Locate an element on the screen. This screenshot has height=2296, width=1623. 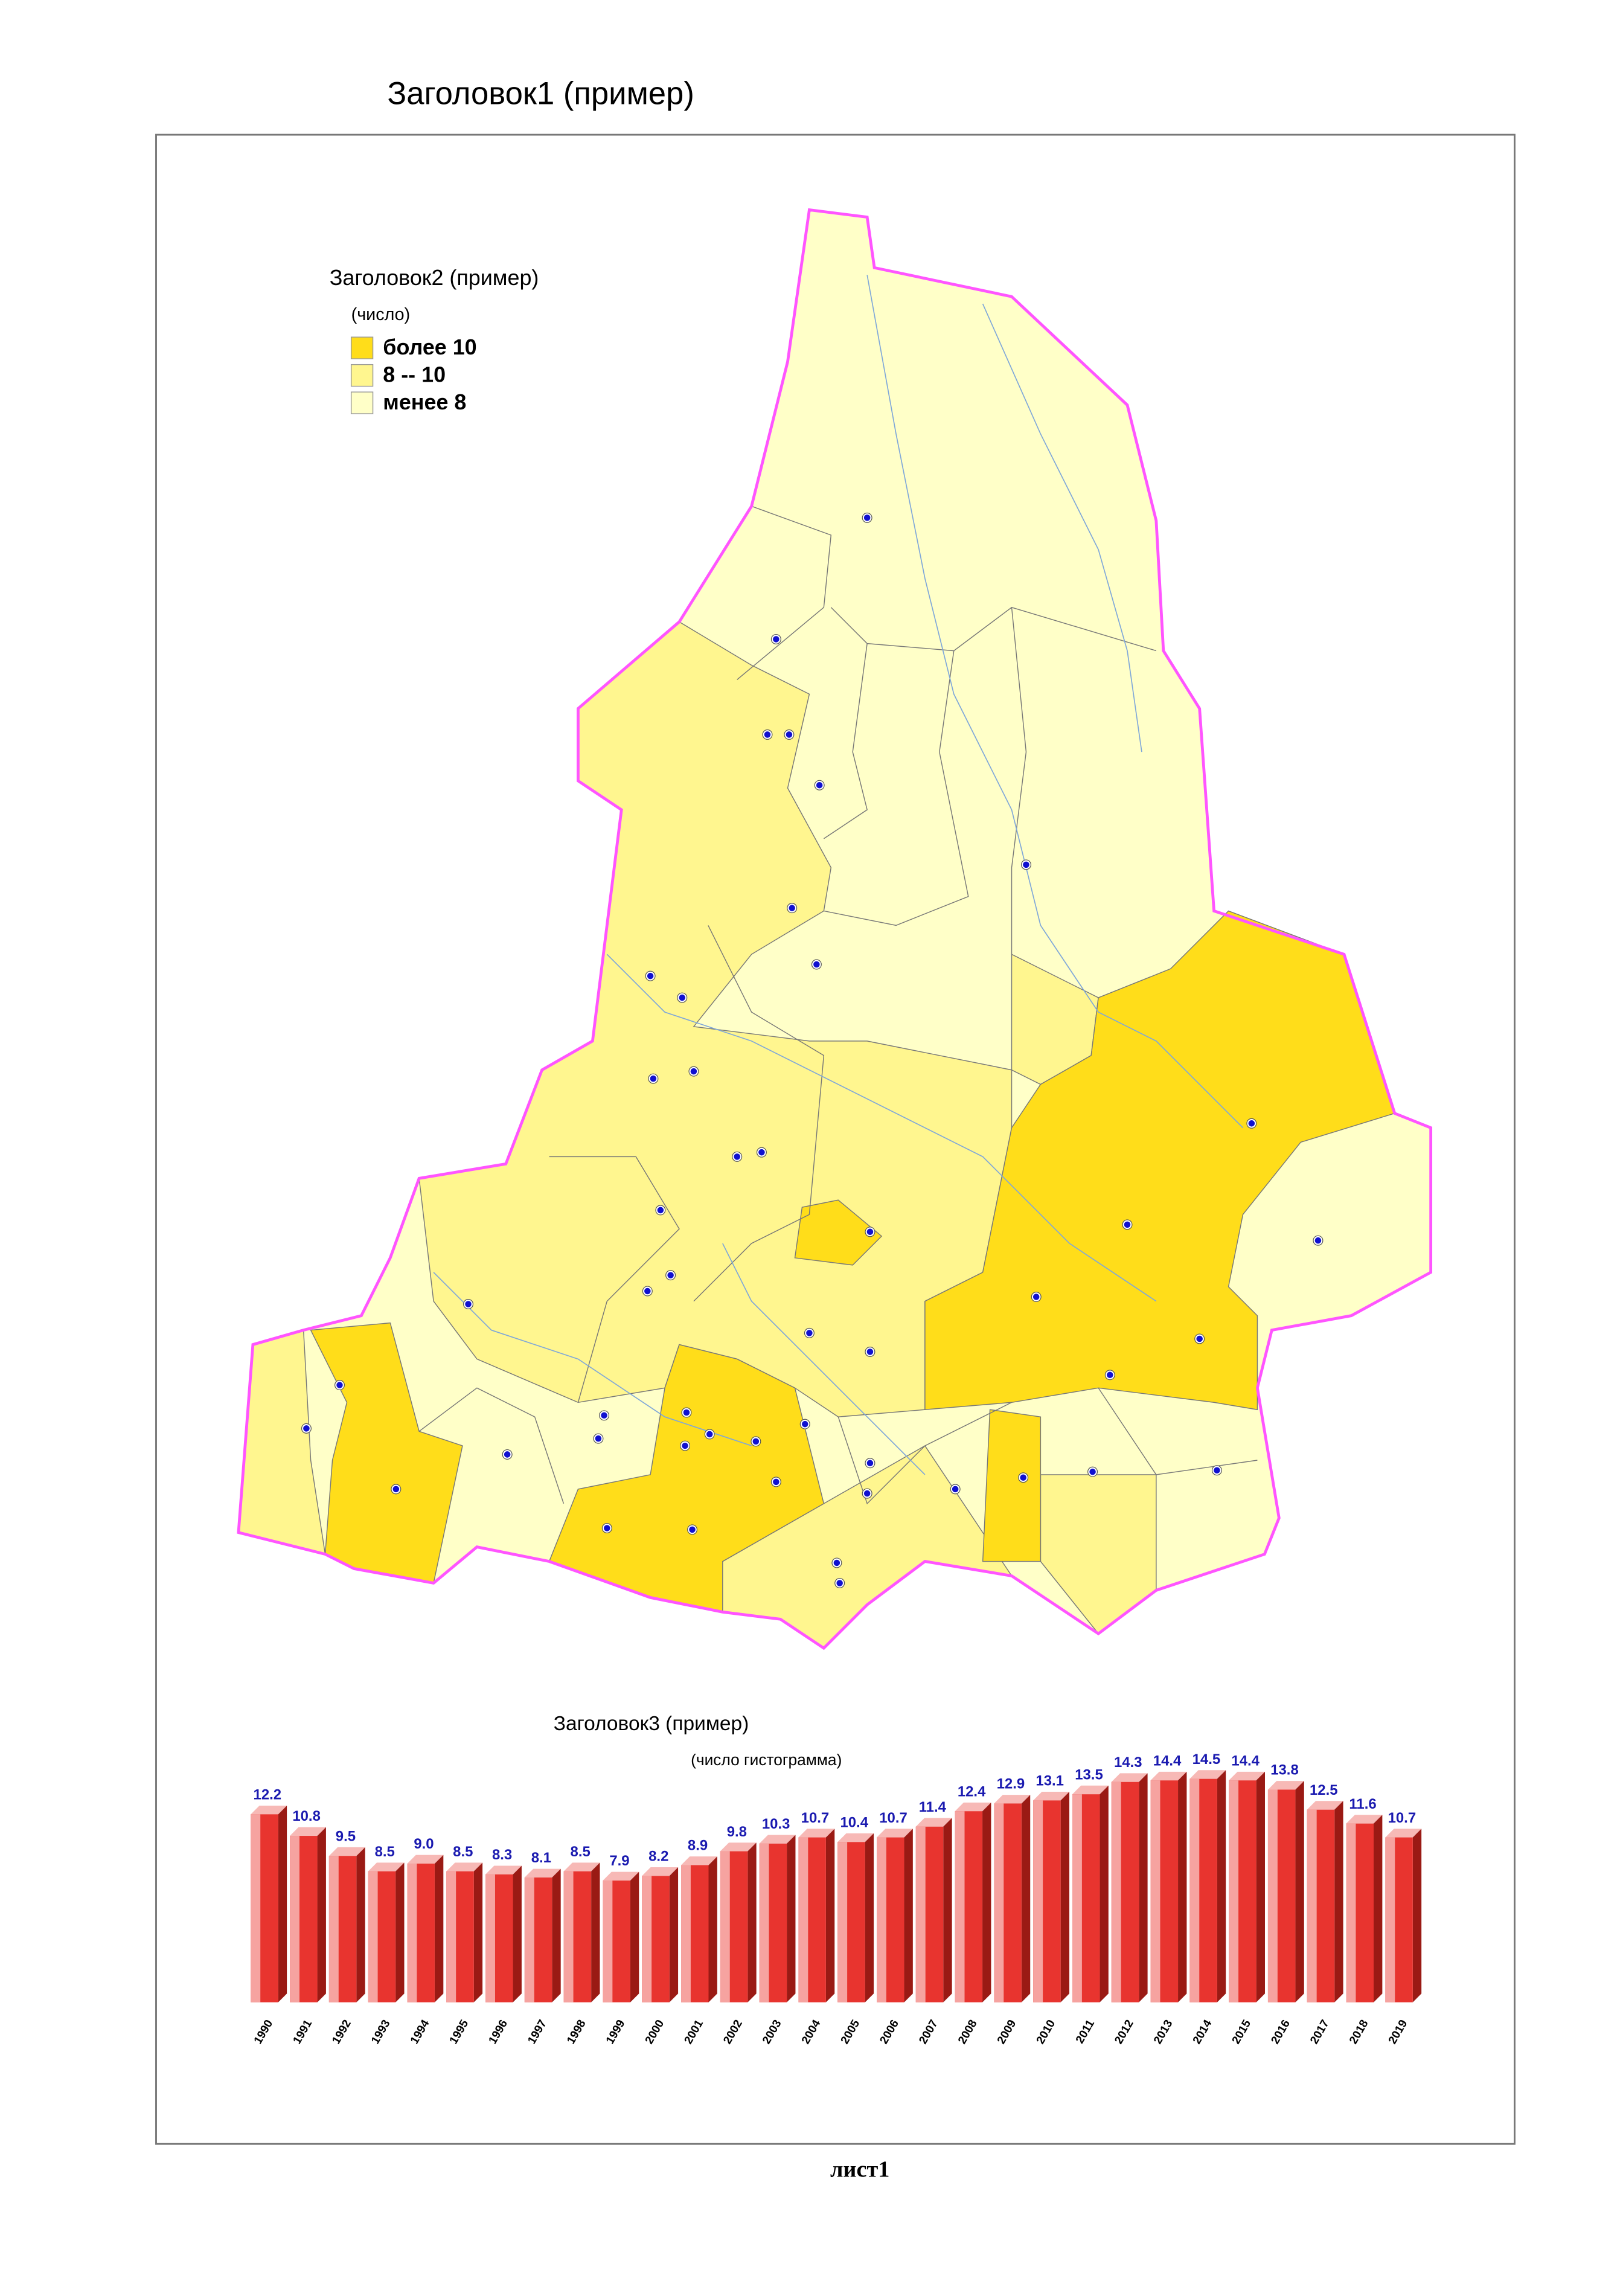
x-tick-label: 1997 is located at coordinates (537, 2032).